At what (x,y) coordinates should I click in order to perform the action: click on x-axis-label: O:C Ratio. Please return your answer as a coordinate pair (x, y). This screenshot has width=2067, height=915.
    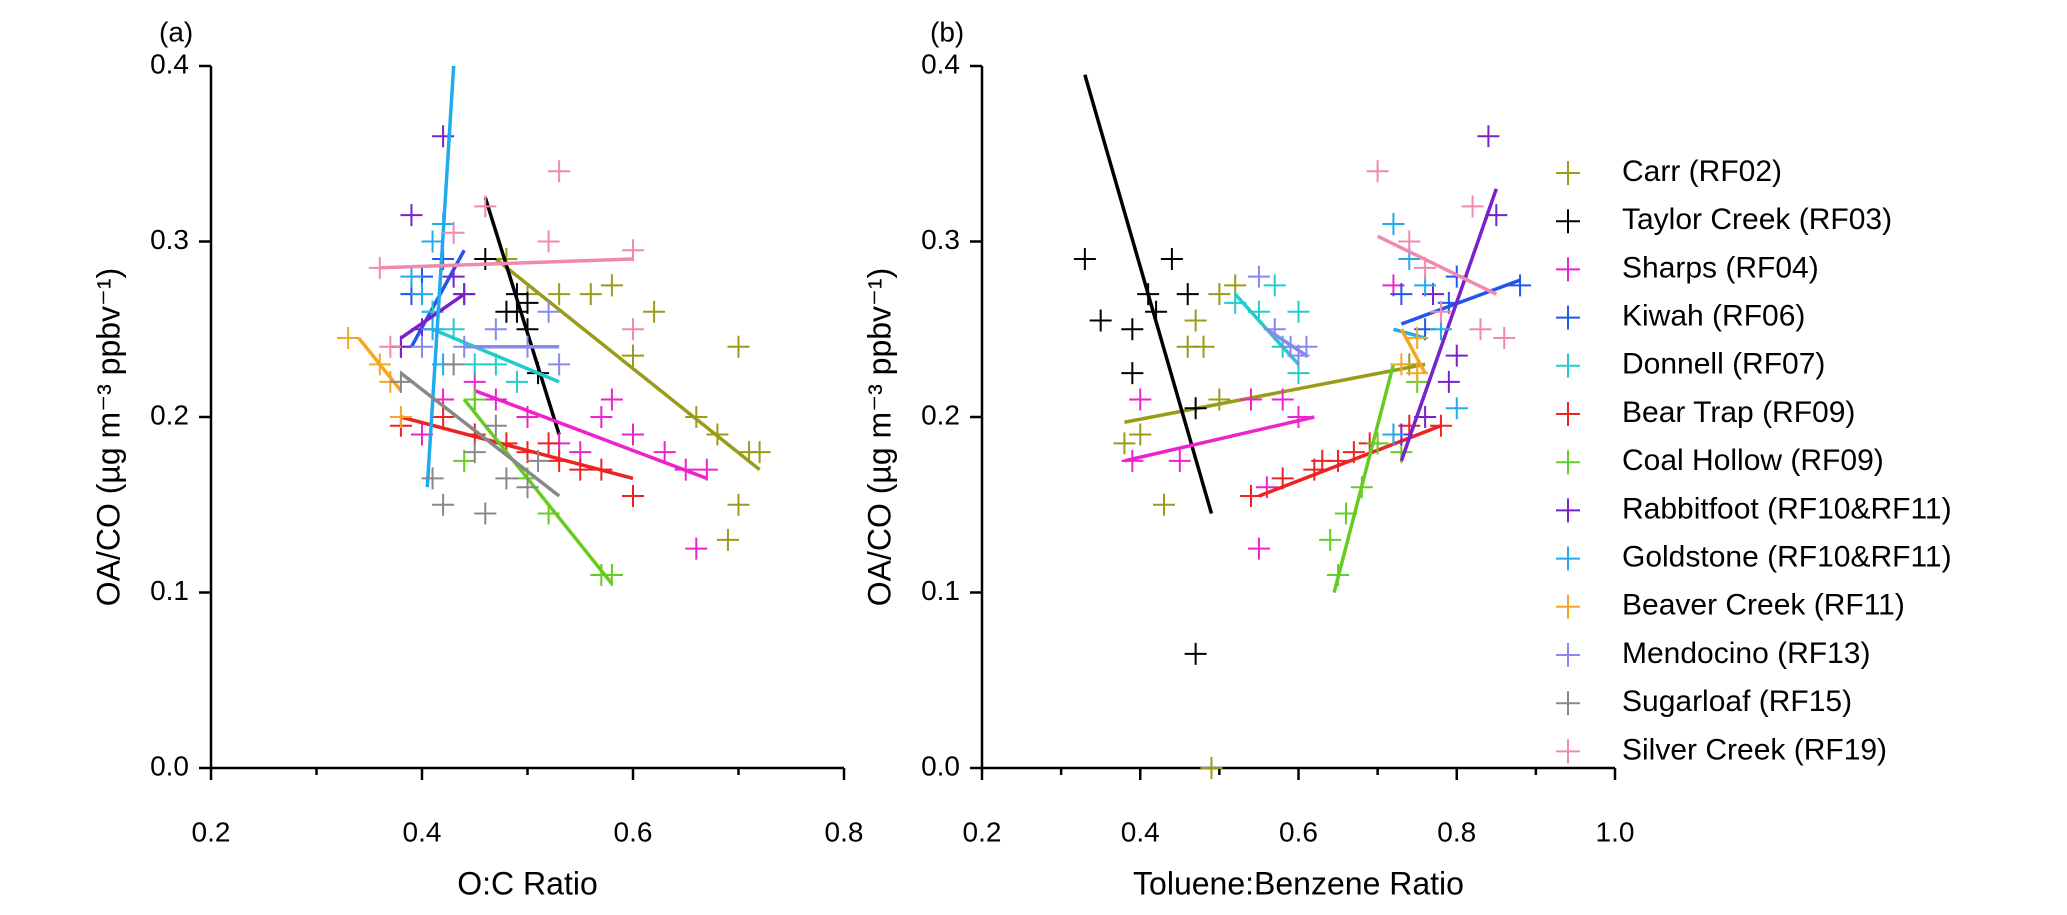
    Looking at the image, I should click on (527, 883).